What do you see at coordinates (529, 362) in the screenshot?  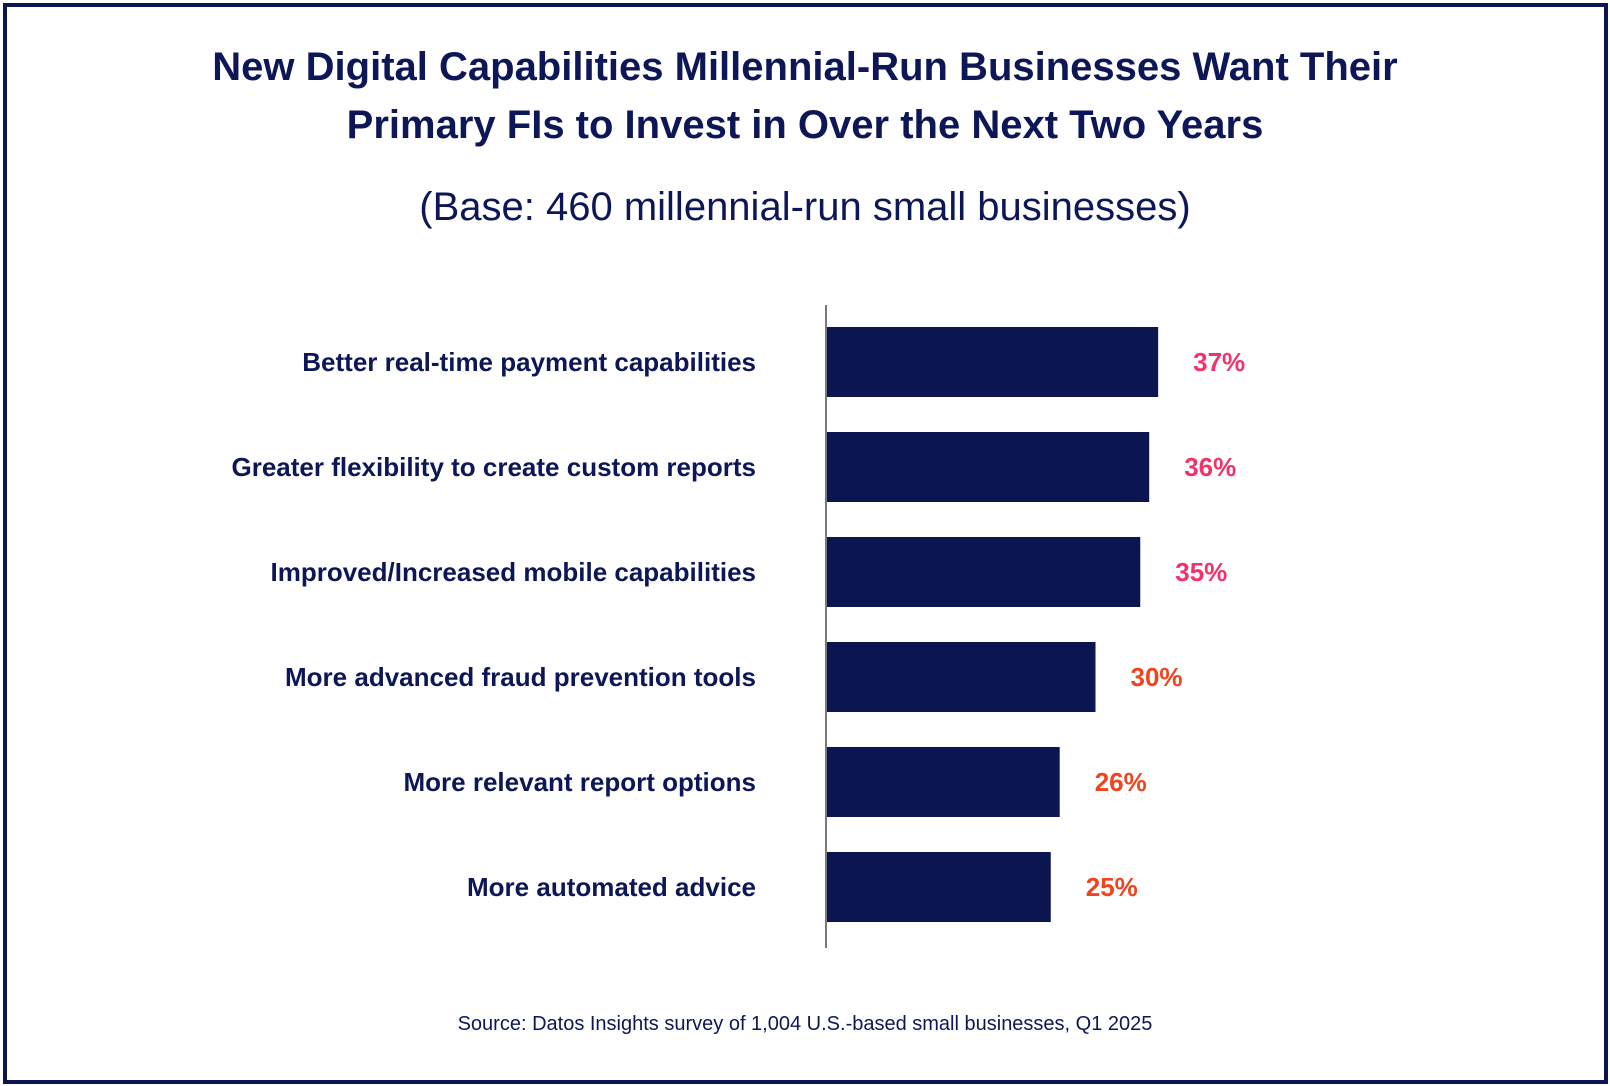 I see `category-label: Better real-time payment capabilities` at bounding box center [529, 362].